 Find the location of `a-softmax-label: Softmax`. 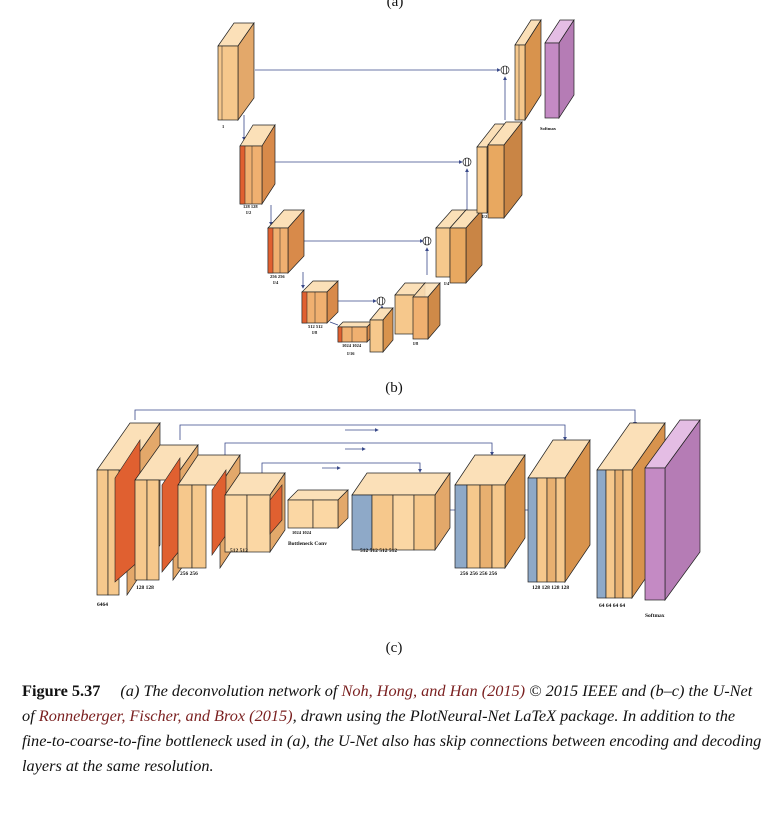

a-softmax-label: Softmax is located at coordinates (548, 128).